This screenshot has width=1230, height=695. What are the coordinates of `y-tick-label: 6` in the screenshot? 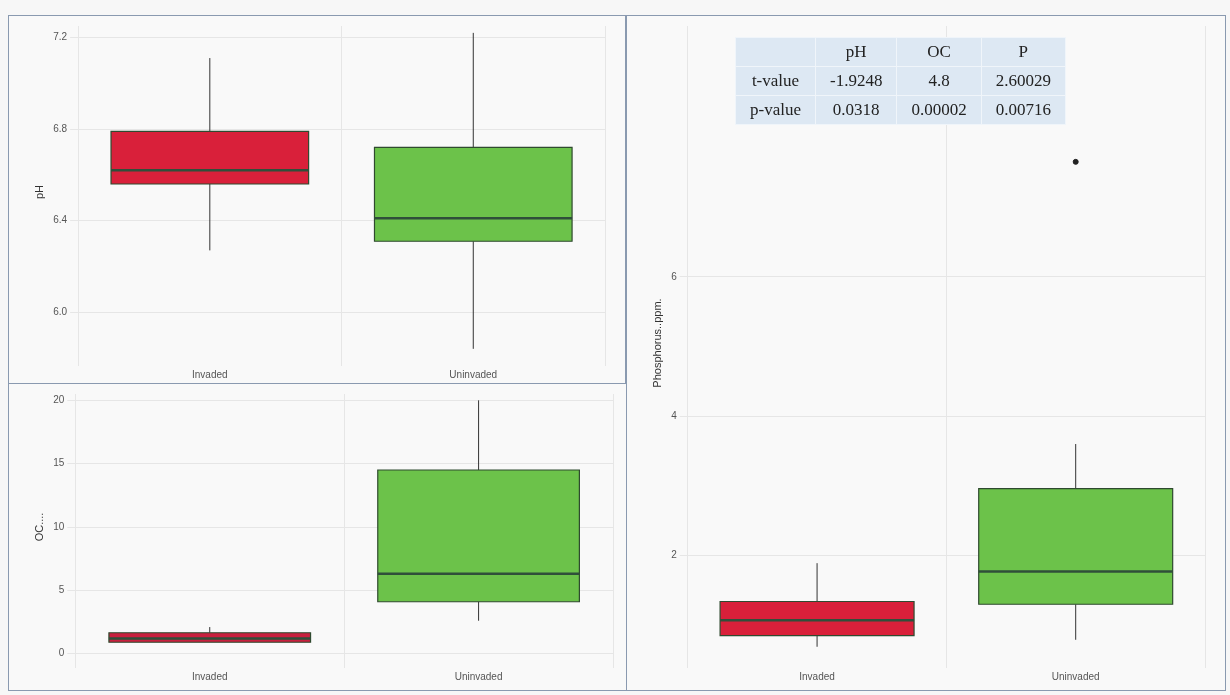 It's located at (674, 276).